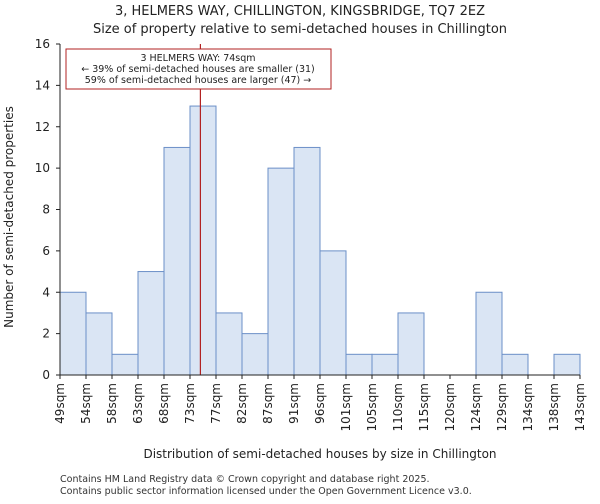 Image resolution: width=600 pixels, height=504 pixels. Describe the element at coordinates (216, 403) in the screenshot. I see `x-tick-label: 77sqm` at that location.